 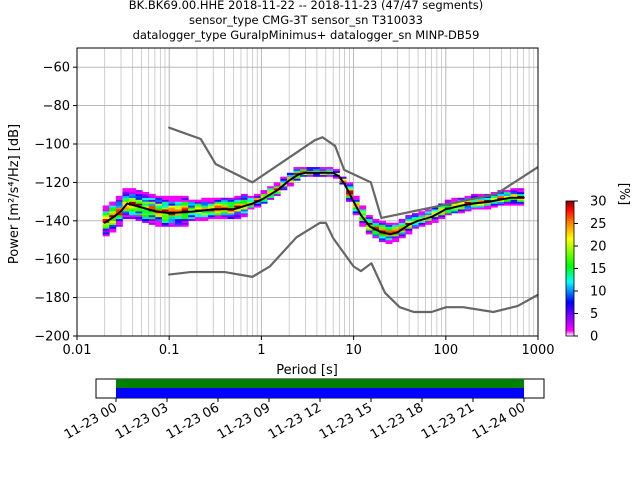 What do you see at coordinates (142, 421) in the screenshot?
I see `timeline-tick-label: 11-23 03` at bounding box center [142, 421].